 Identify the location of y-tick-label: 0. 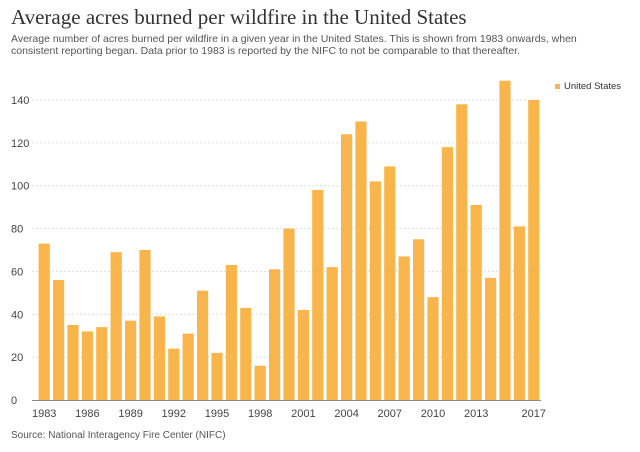
(14, 401).